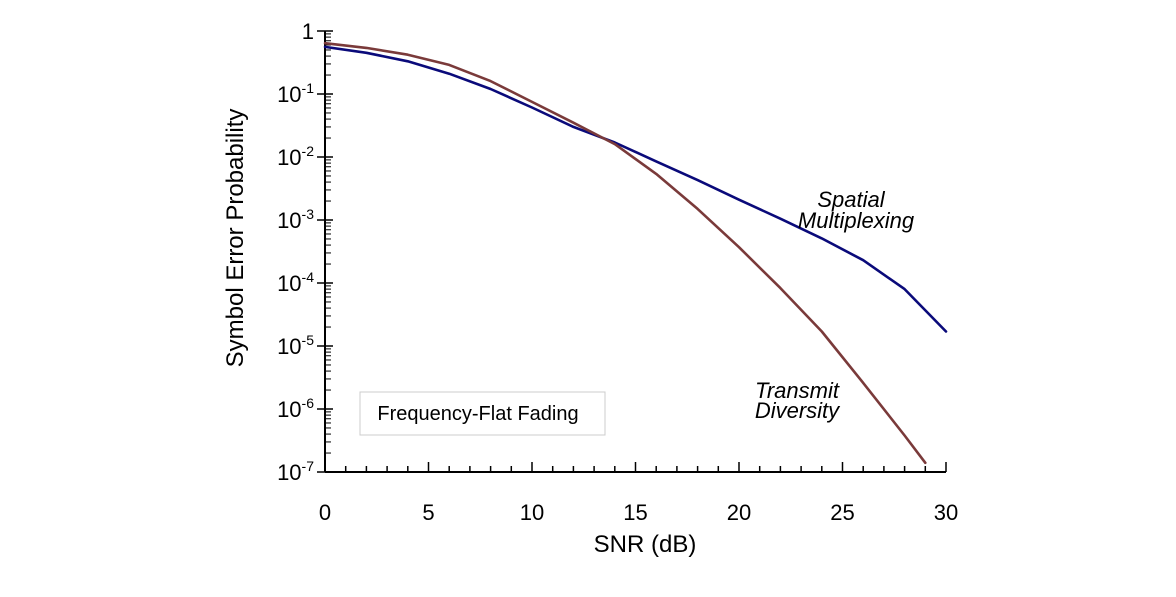 The image size is (1176, 597). What do you see at coordinates (295, 345) in the screenshot?
I see `y-tick-label: 10⁻⁵` at bounding box center [295, 345].